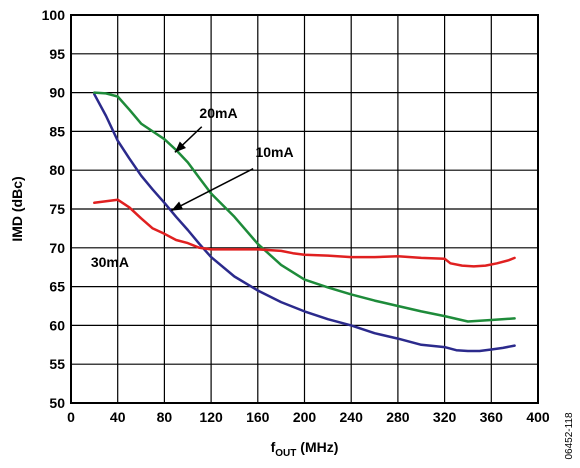 The image size is (580, 468). Describe the element at coordinates (54, 15) in the screenshot. I see `y-tick-label: 100` at that location.